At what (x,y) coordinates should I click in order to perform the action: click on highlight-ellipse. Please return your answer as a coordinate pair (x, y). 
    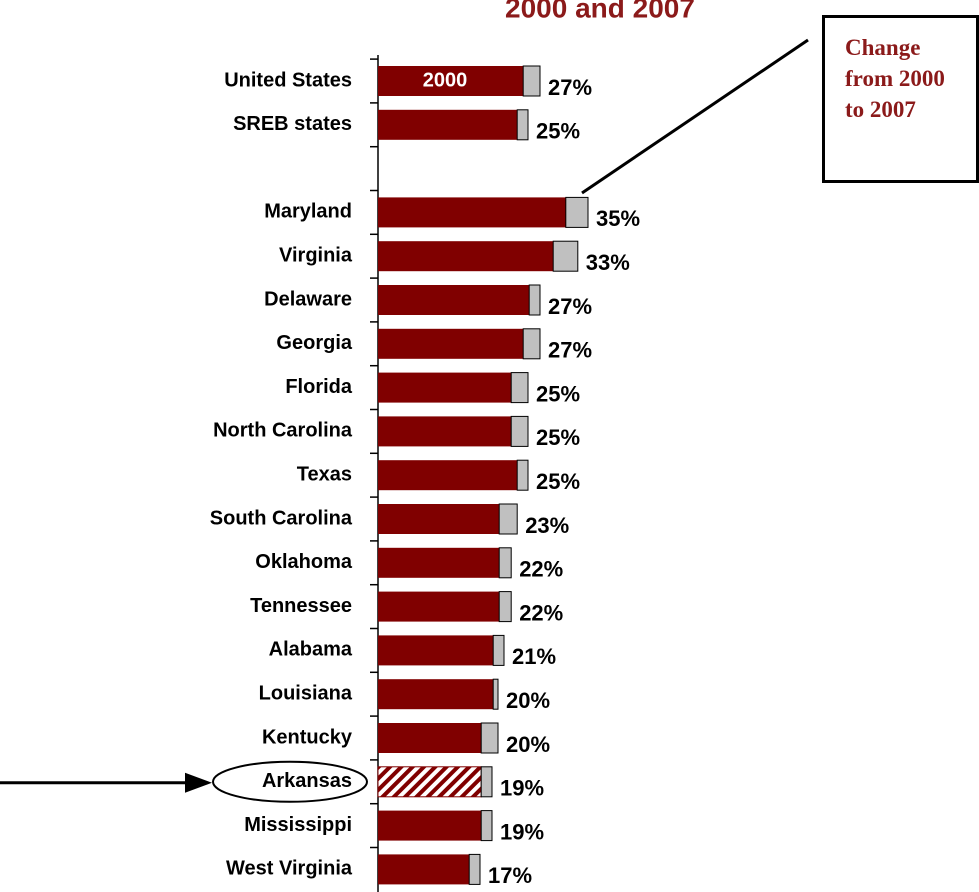
    Looking at the image, I should click on (290, 781).